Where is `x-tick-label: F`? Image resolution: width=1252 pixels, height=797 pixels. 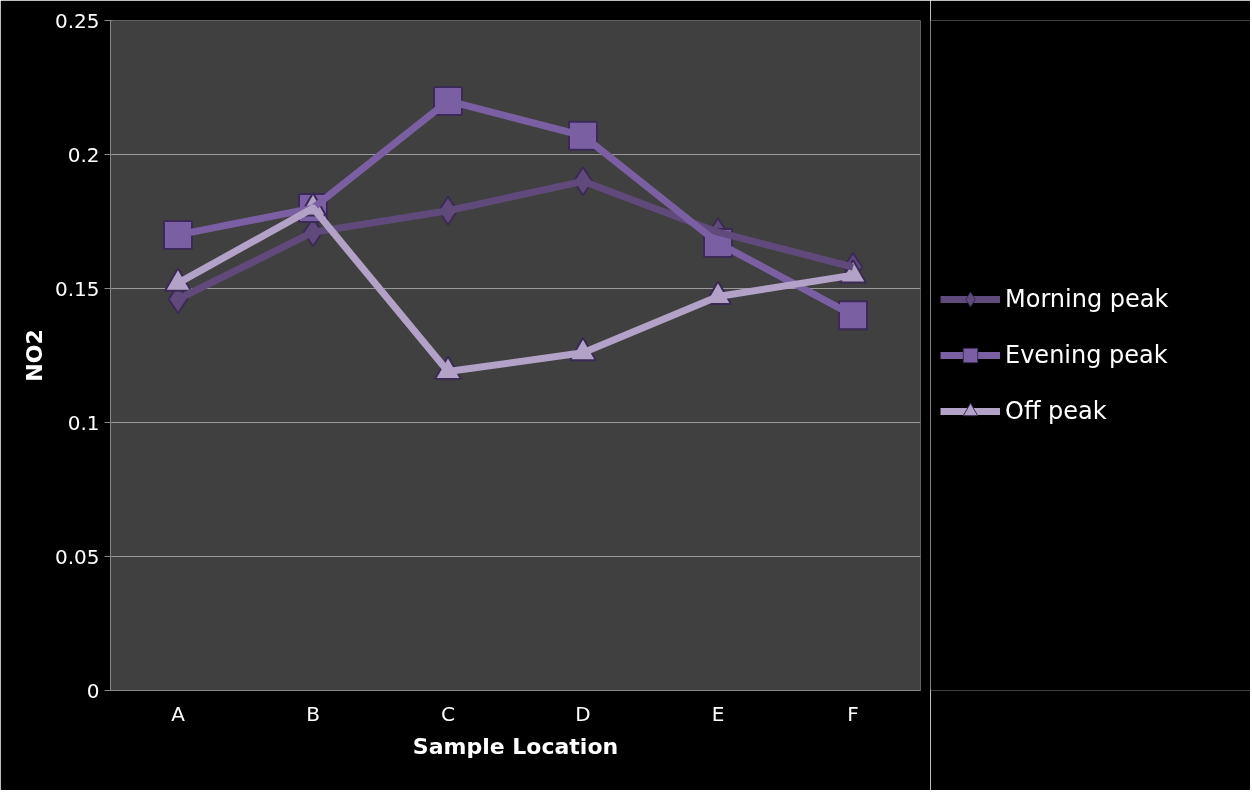
x-tick-label: F is located at coordinates (853, 713).